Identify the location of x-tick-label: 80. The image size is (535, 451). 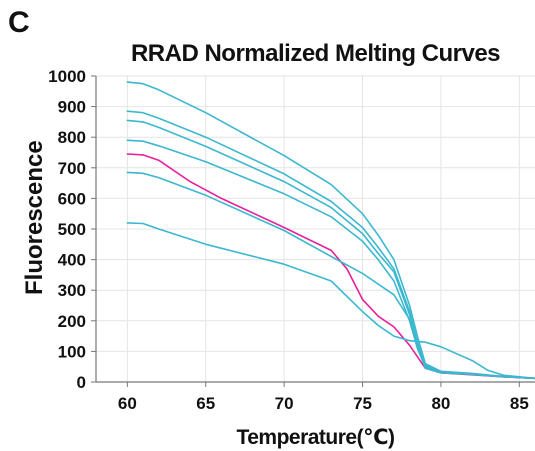
(440, 403).